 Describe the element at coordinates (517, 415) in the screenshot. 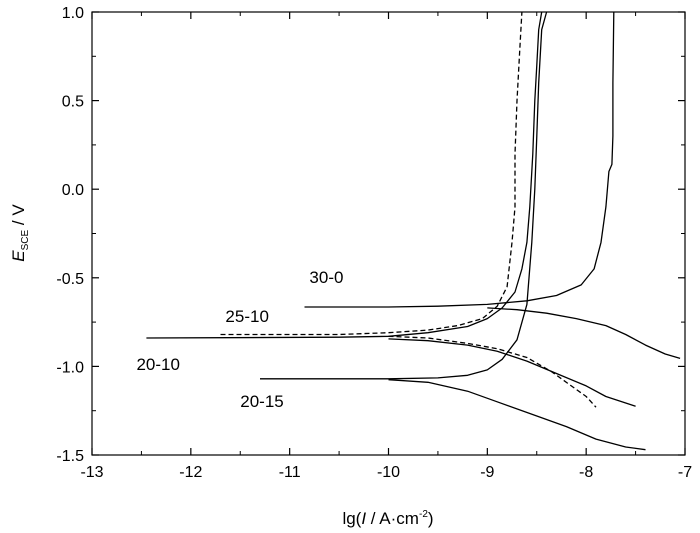

I see `curve-20-15-cathodic-branch` at that location.